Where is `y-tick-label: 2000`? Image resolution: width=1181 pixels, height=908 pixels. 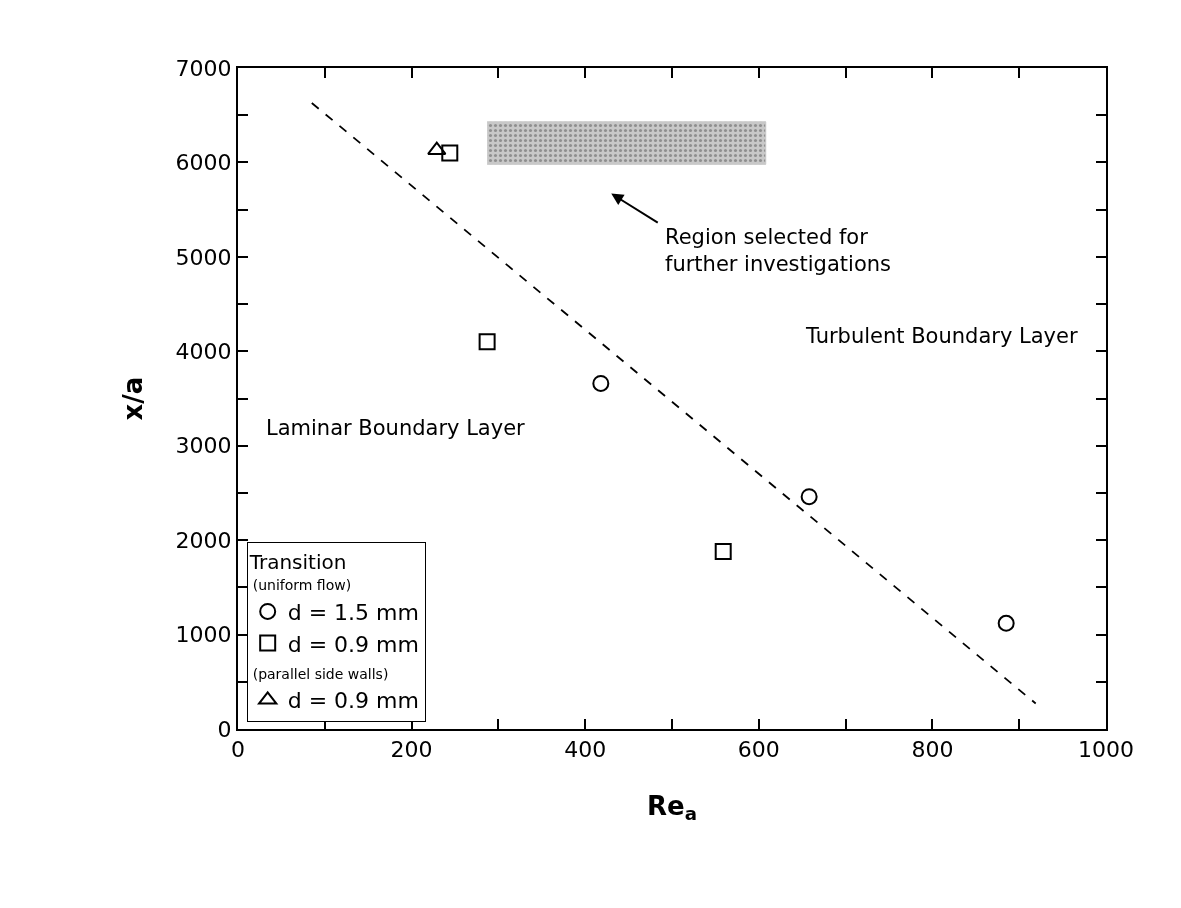
y-tick-label: 2000 is located at coordinates (203, 540).